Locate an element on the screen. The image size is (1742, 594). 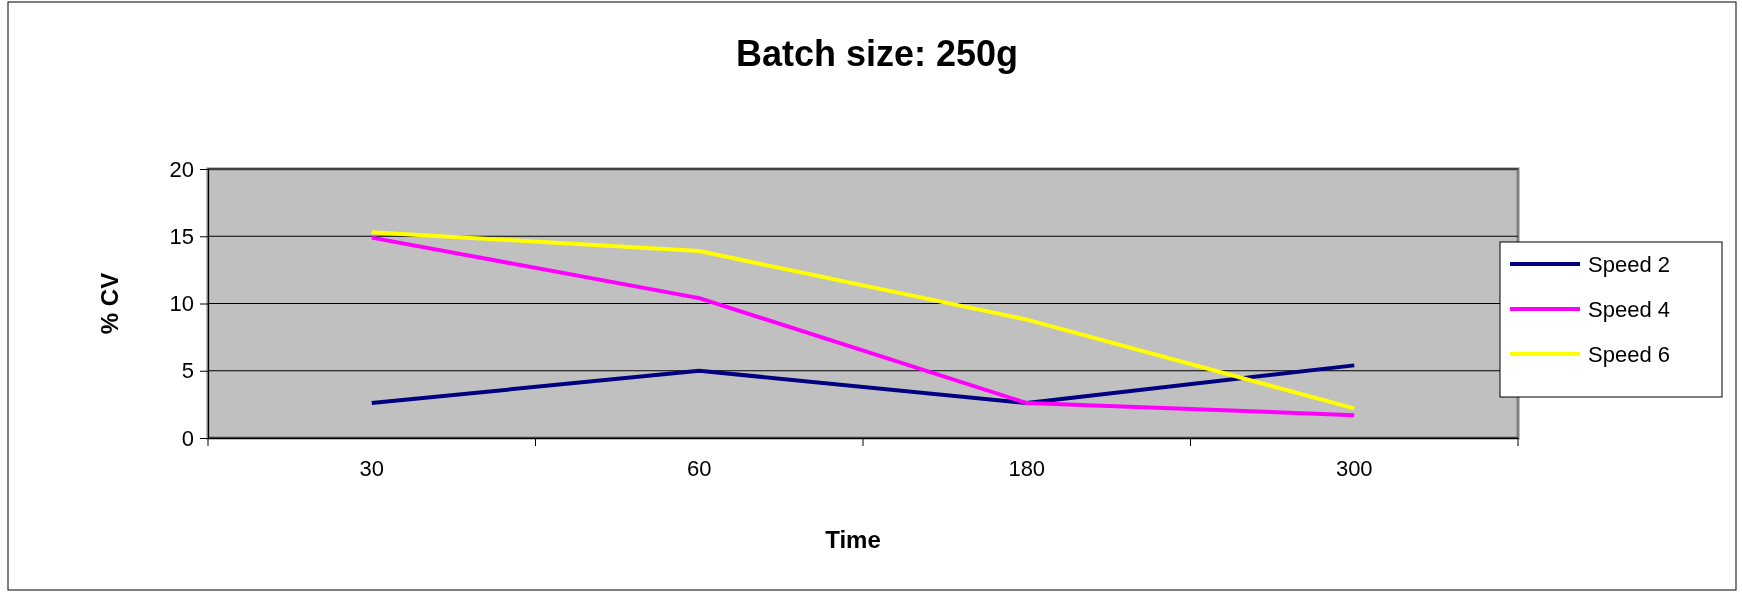
y-tick-label: 0 is located at coordinates (187, 438).